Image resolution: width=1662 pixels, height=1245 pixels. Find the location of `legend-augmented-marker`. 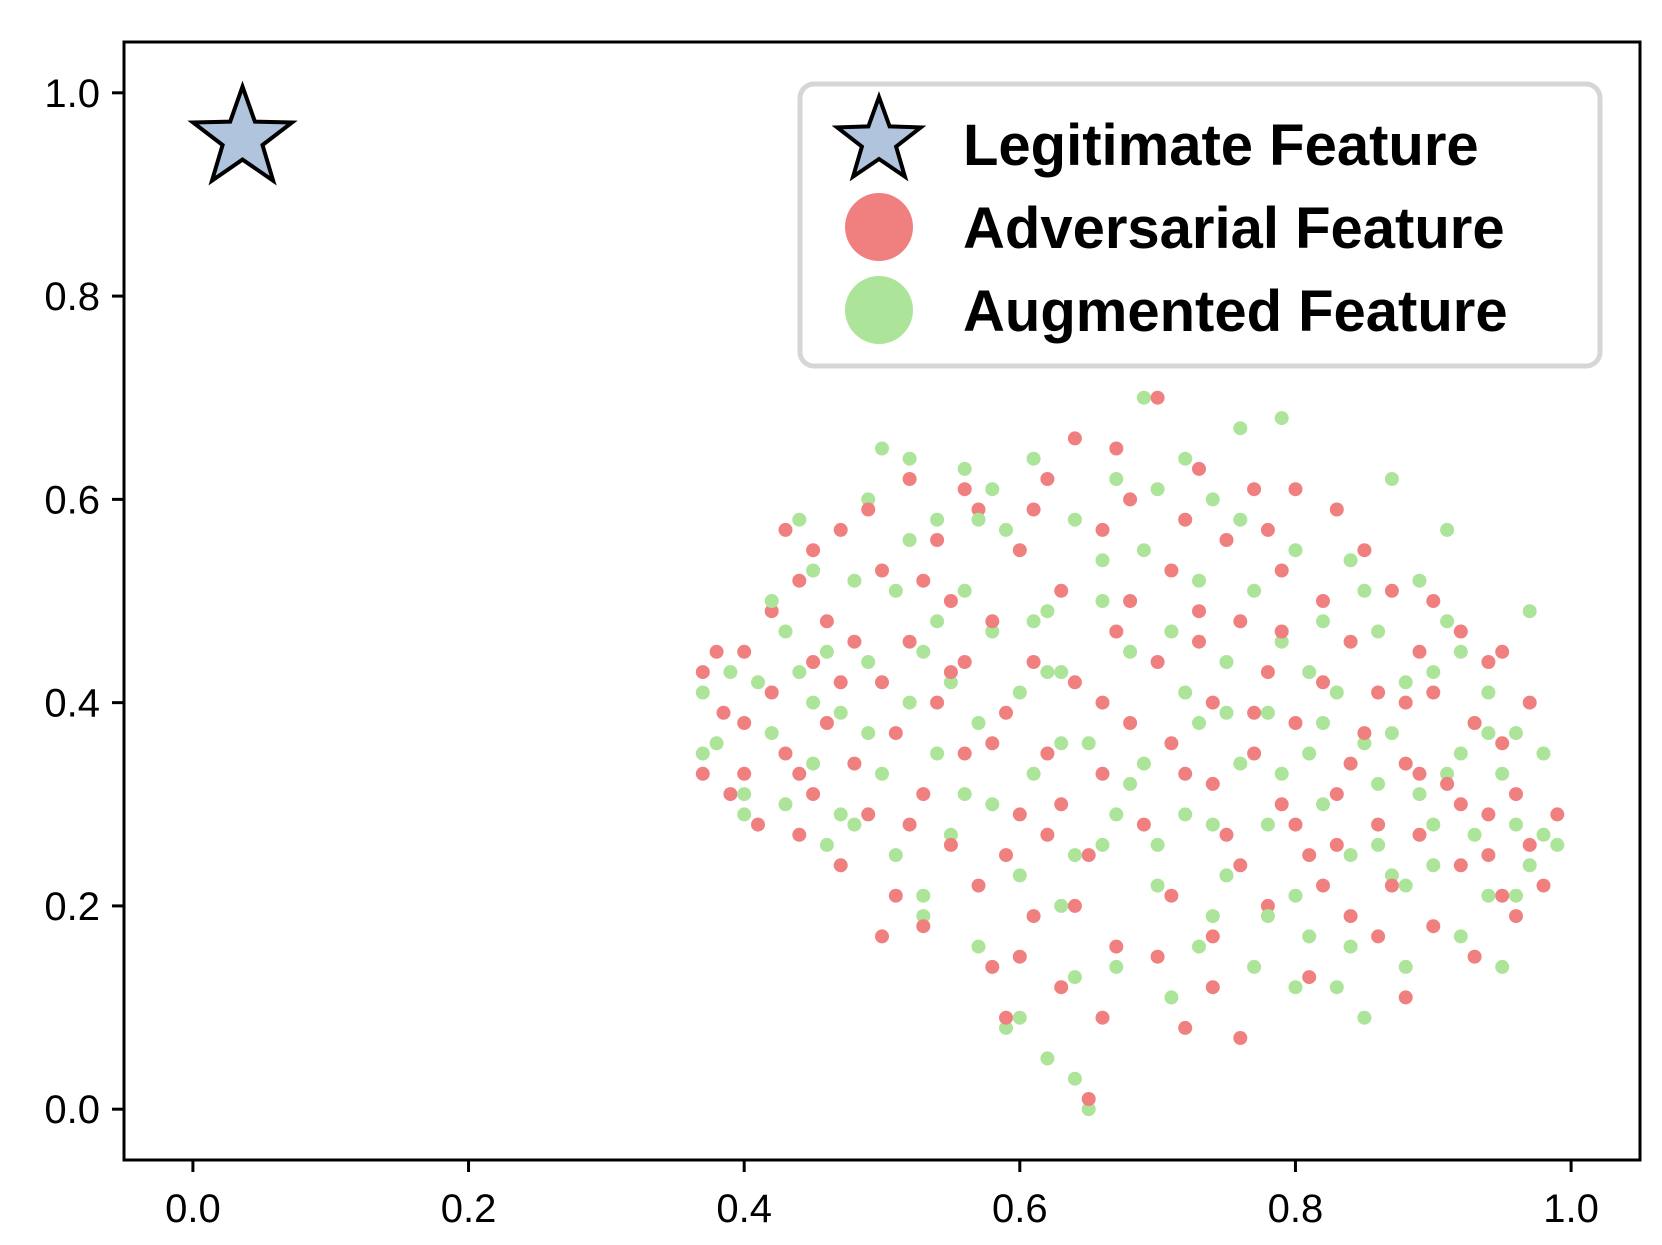

legend-augmented-marker is located at coordinates (879, 310).